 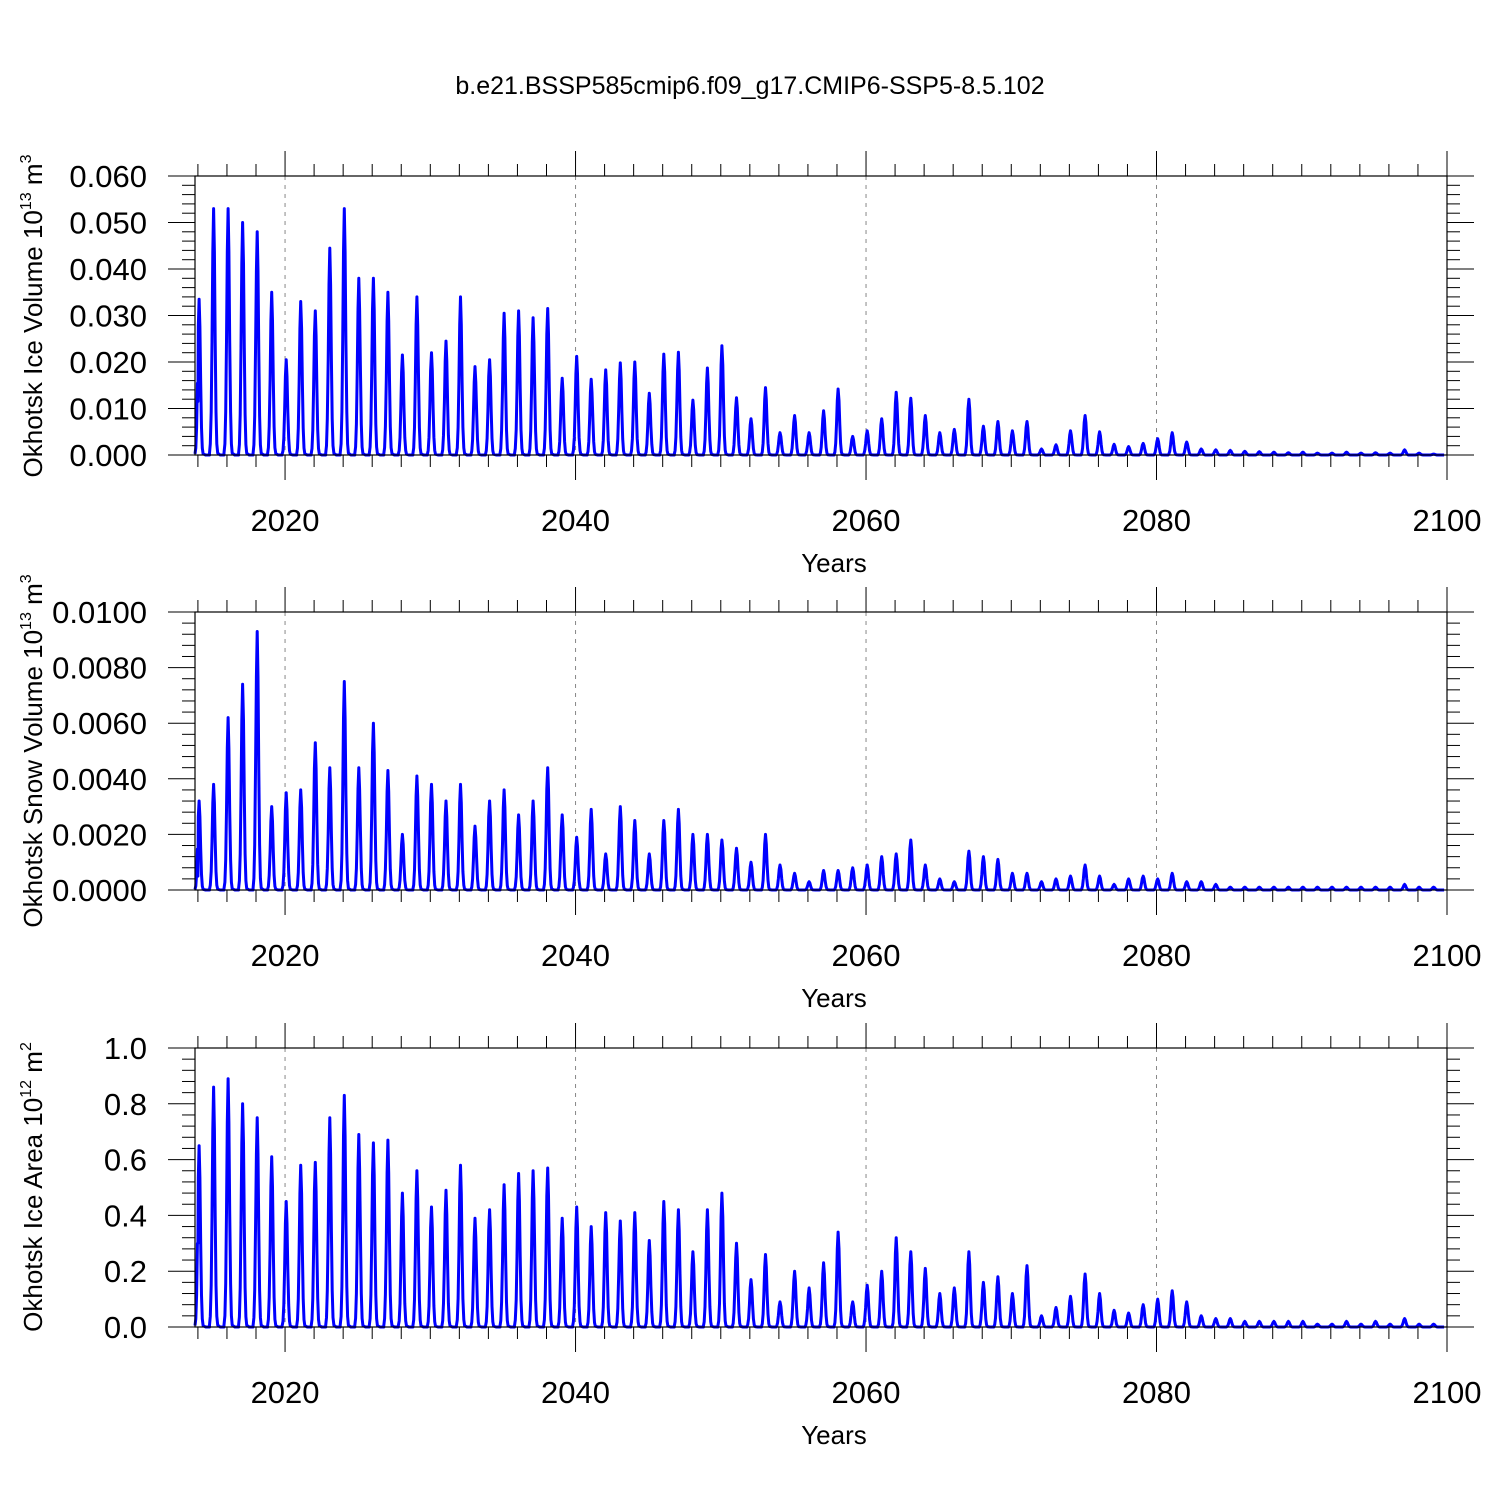 What do you see at coordinates (125, 1160) in the screenshot?
I see `y-tick-label: 0.6` at bounding box center [125, 1160].